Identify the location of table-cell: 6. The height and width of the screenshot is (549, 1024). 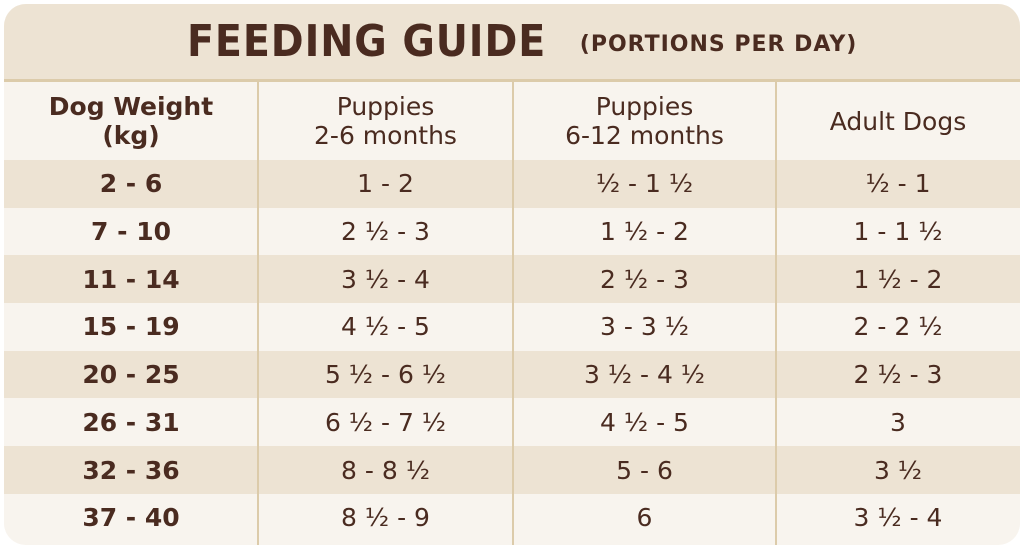
(644, 518).